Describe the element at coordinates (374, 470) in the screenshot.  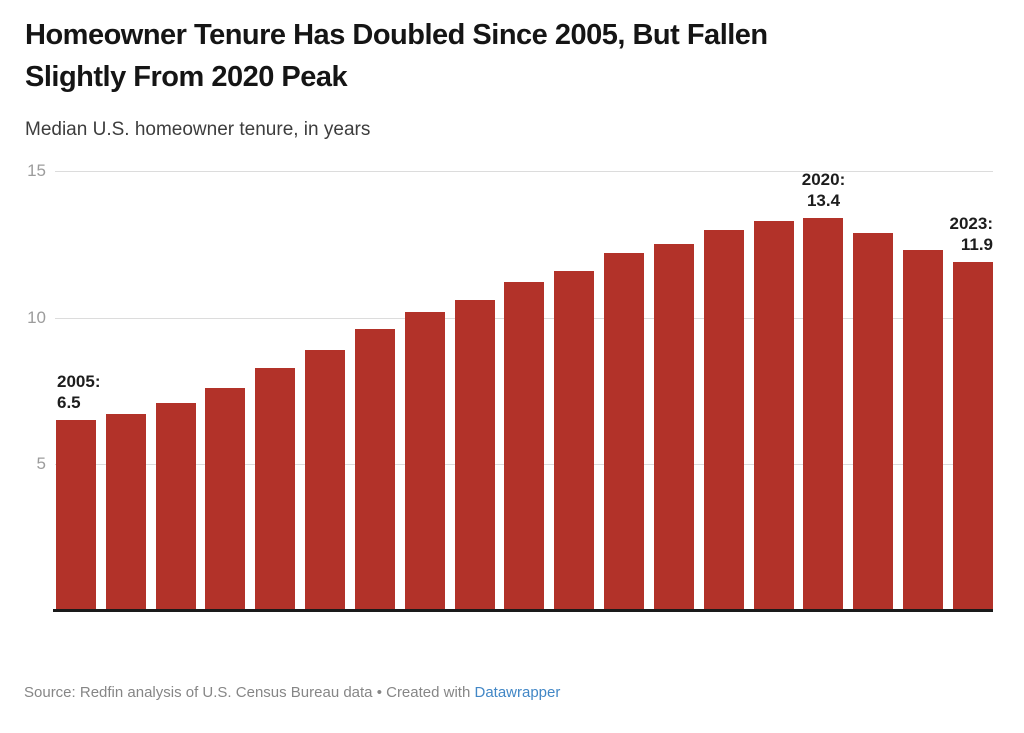
I see `bar-2011` at that location.